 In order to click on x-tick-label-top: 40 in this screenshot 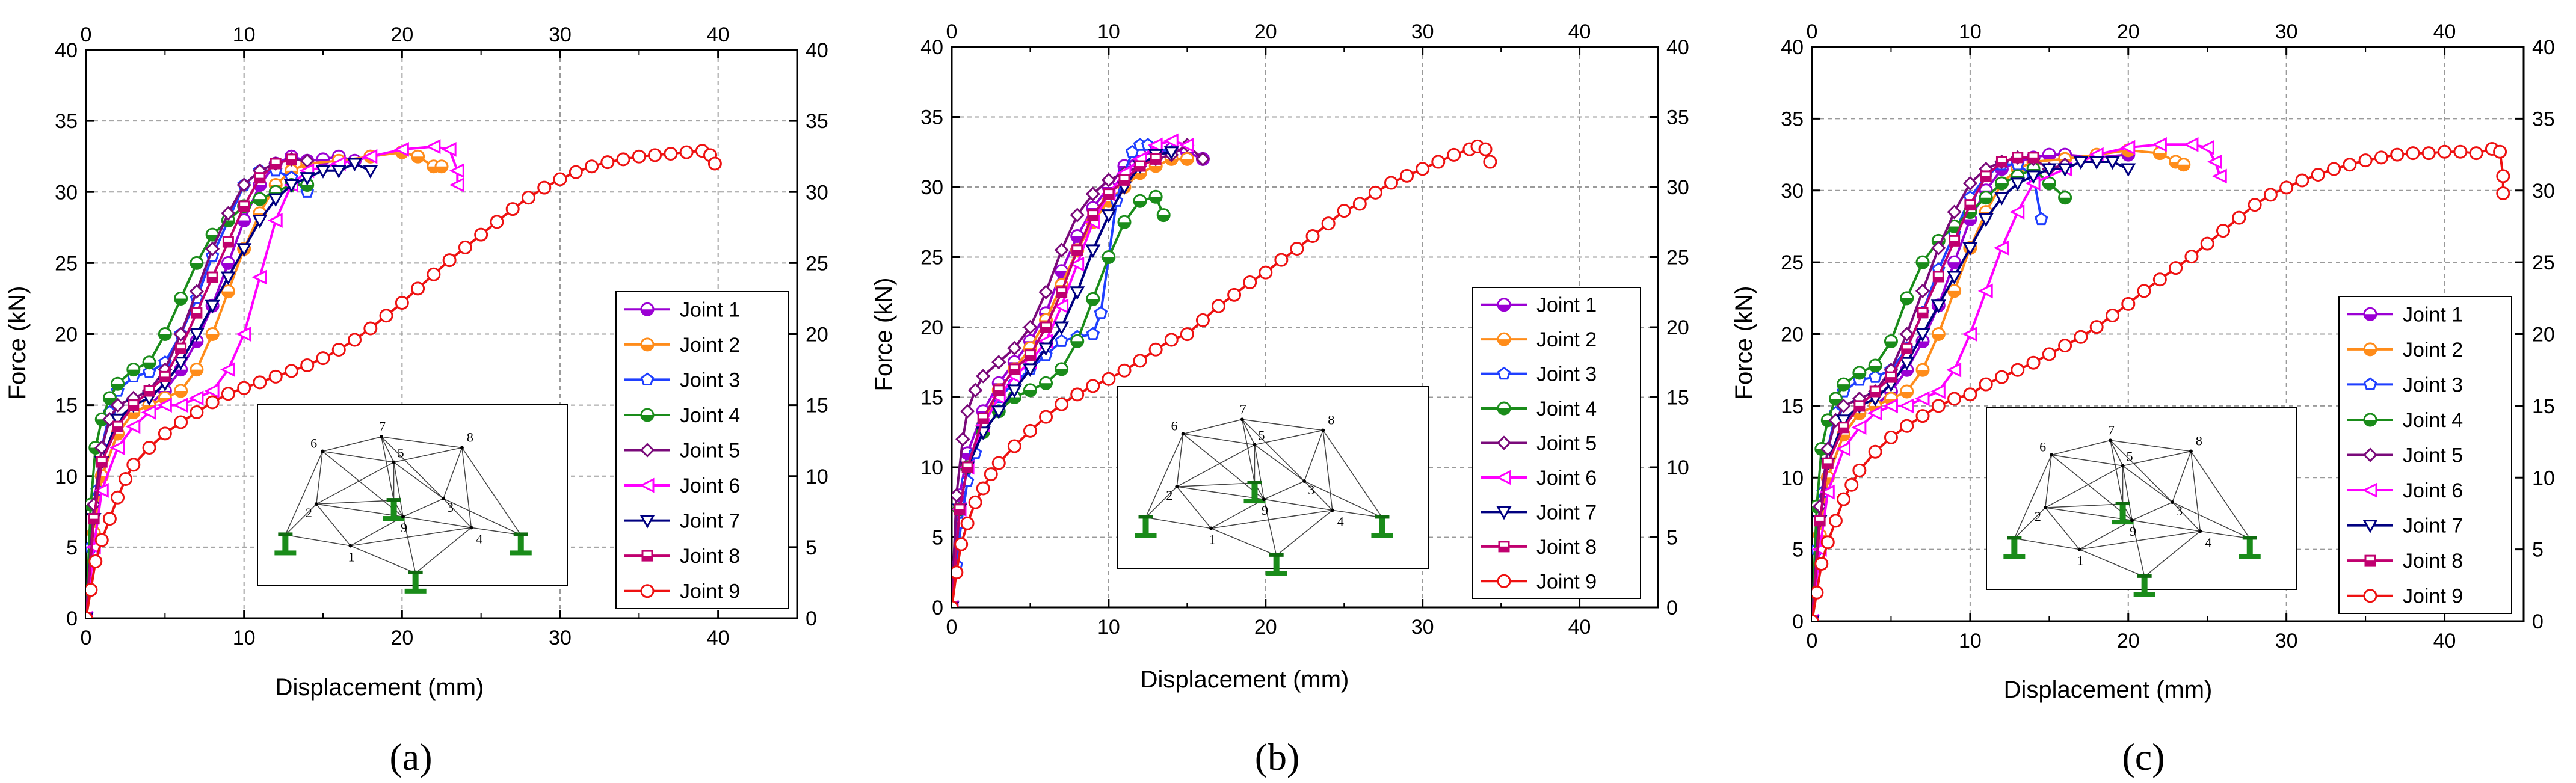, I will do `click(1579, 31)`.